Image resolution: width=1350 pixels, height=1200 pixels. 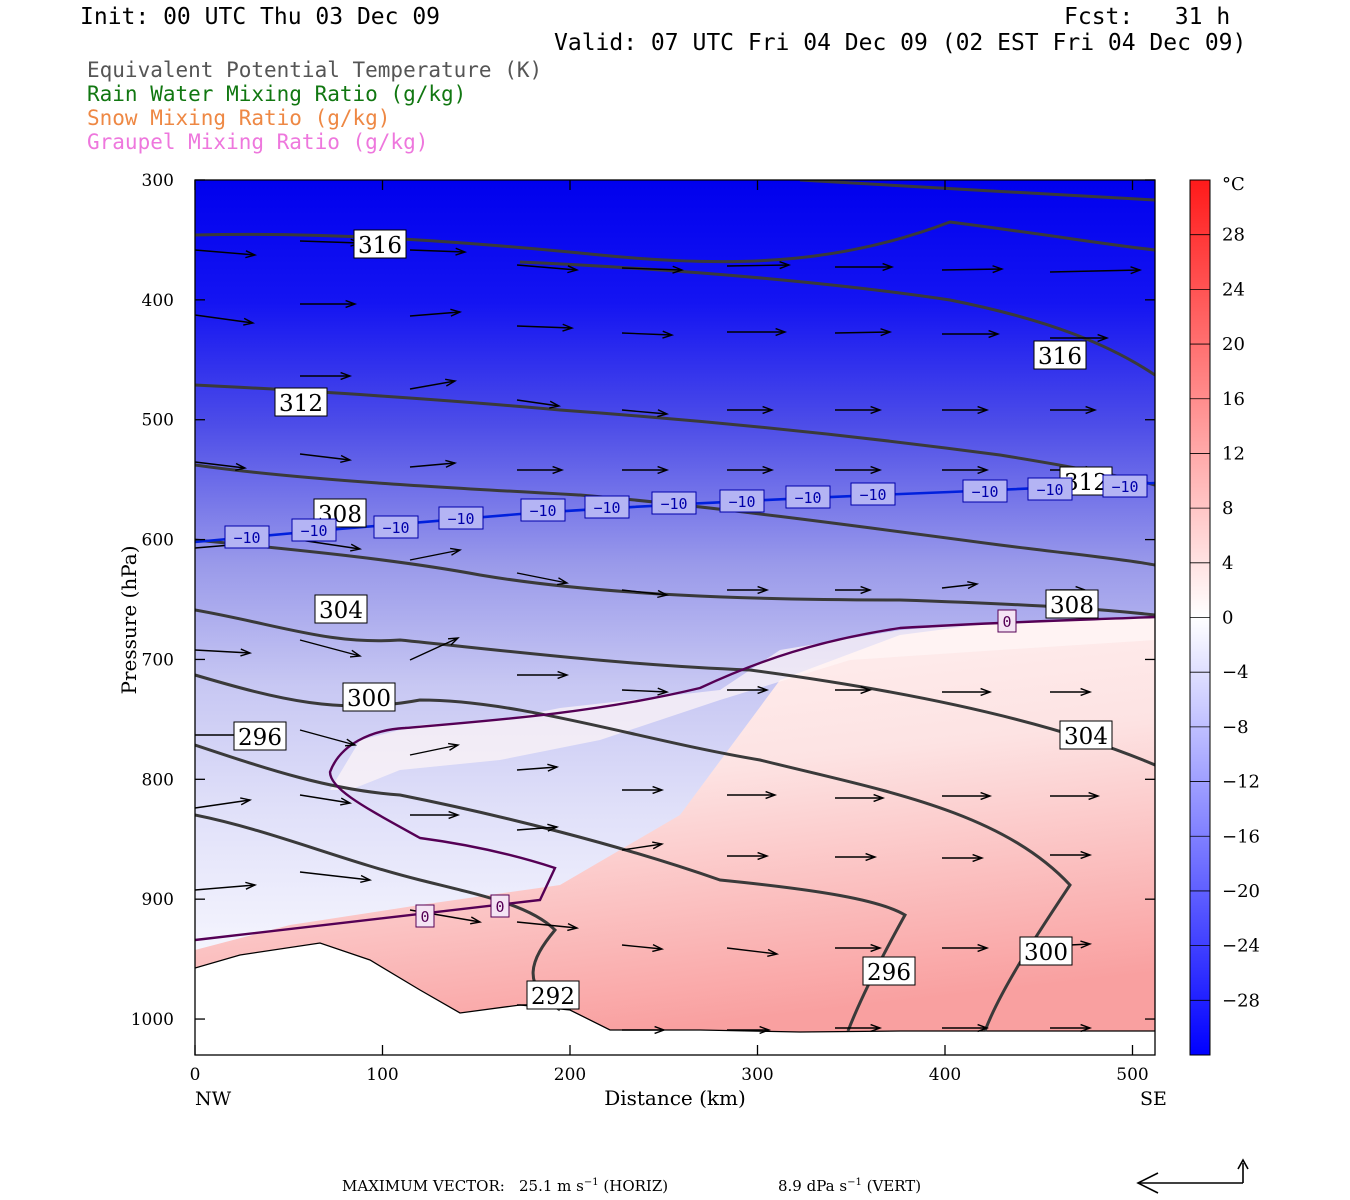 What do you see at coordinates (239, 118) in the screenshot?
I see `legend-snow: Snow Mixing Ratio (g/kg)` at bounding box center [239, 118].